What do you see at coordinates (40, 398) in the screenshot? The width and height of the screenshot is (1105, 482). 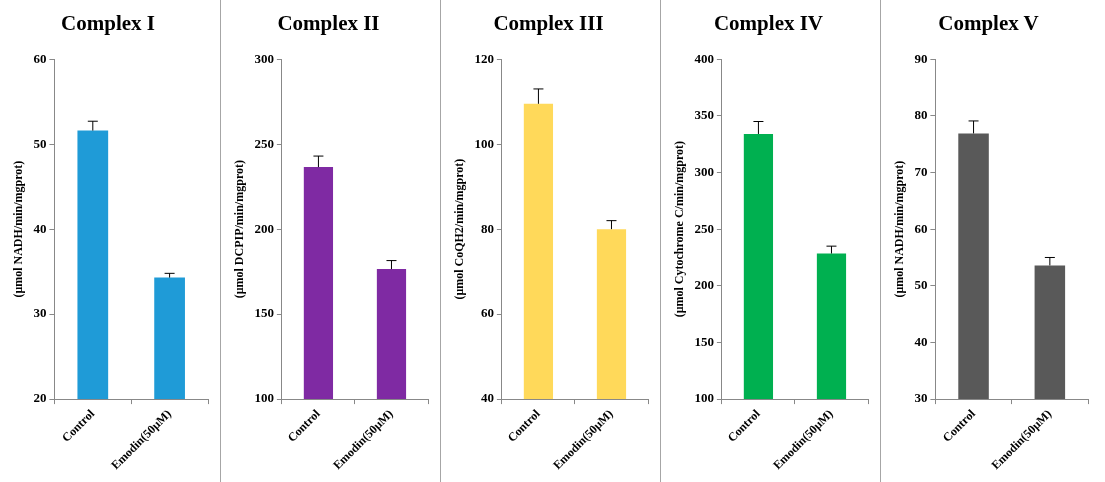 I see `y-tick-label: 20` at bounding box center [40, 398].